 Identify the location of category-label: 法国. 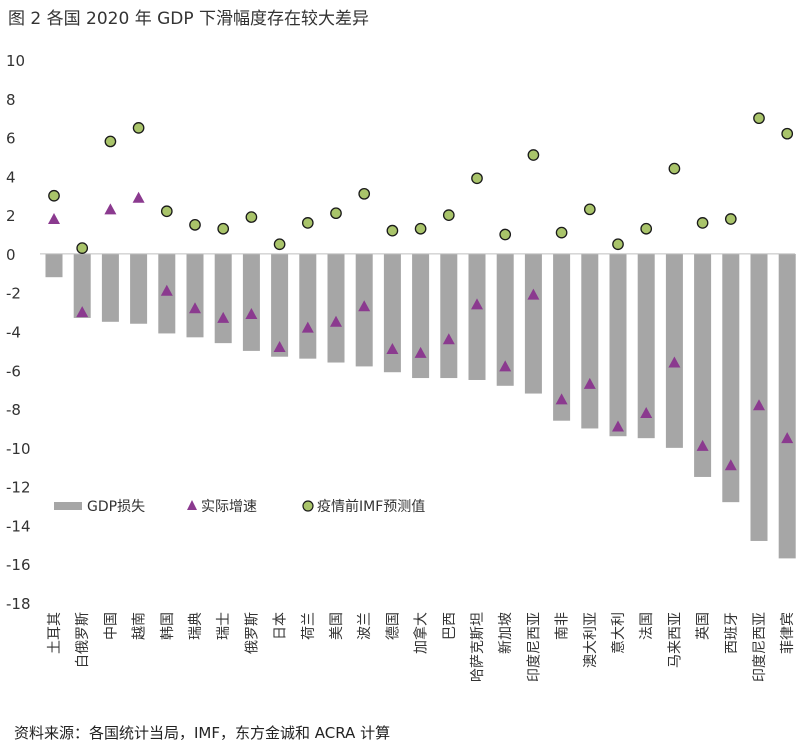
(647, 626).